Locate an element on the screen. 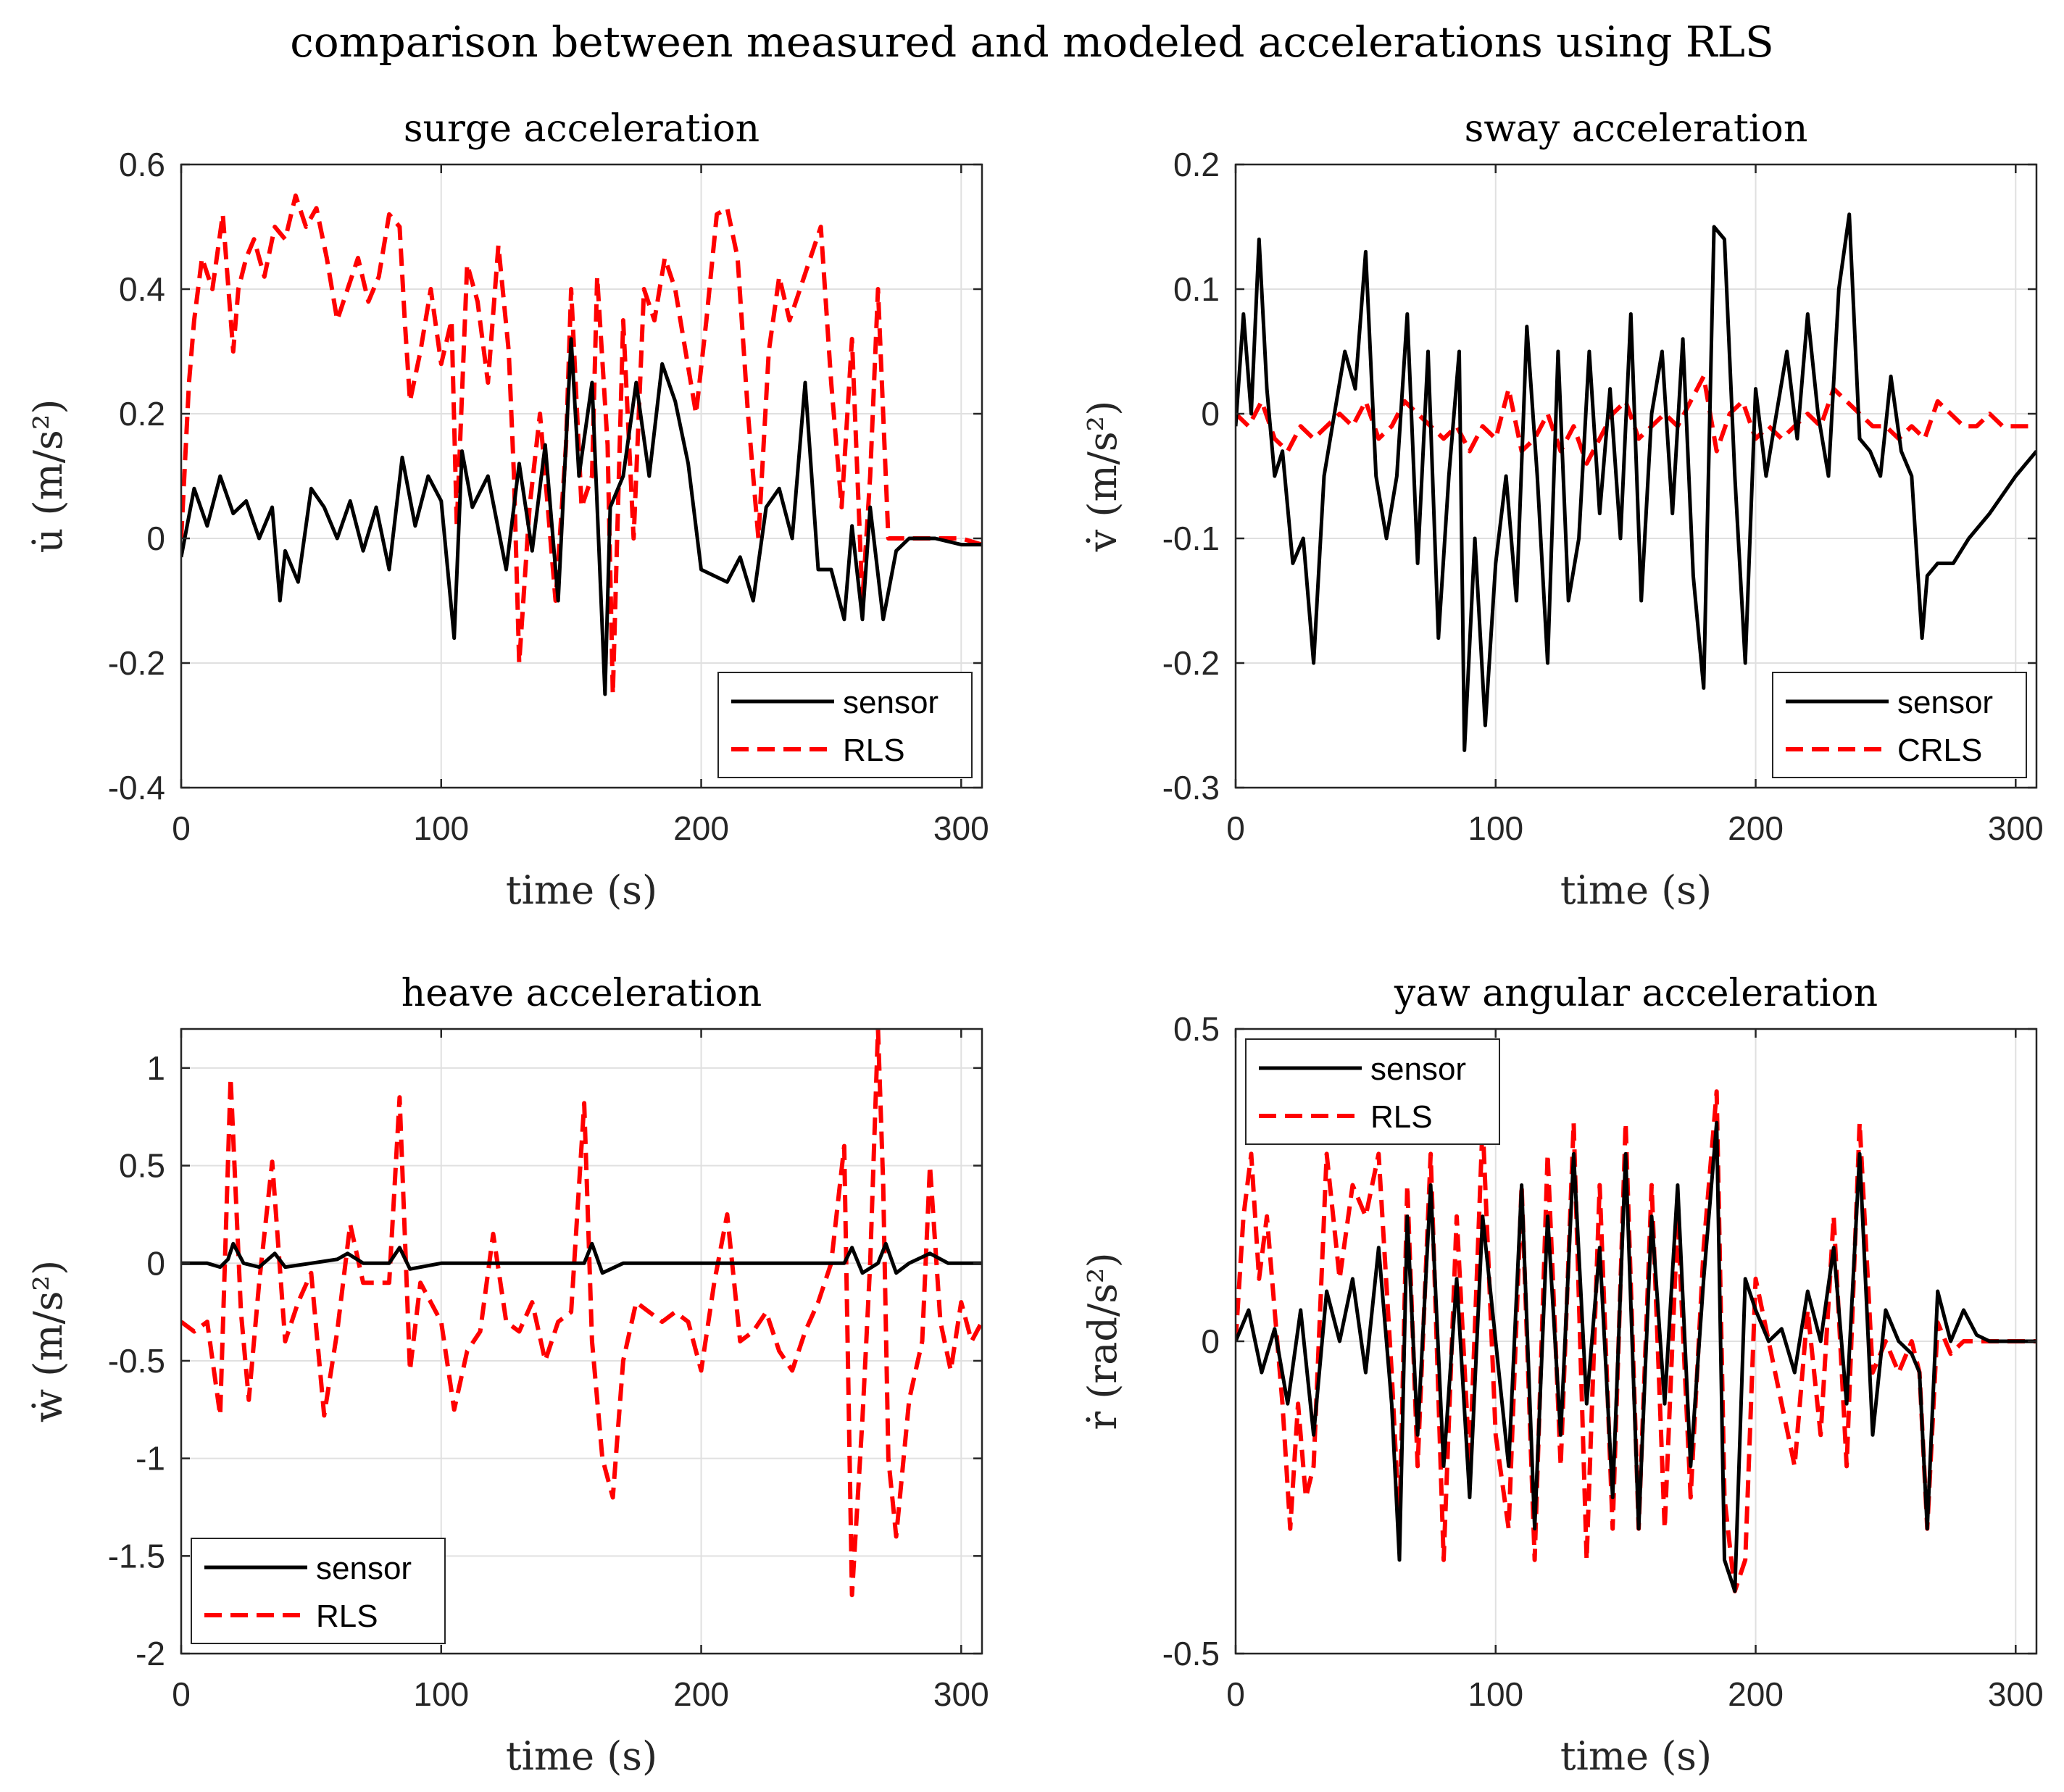 The width and height of the screenshot is (2064, 1792). chart-1-x-tick-label: 200 is located at coordinates (701, 828).